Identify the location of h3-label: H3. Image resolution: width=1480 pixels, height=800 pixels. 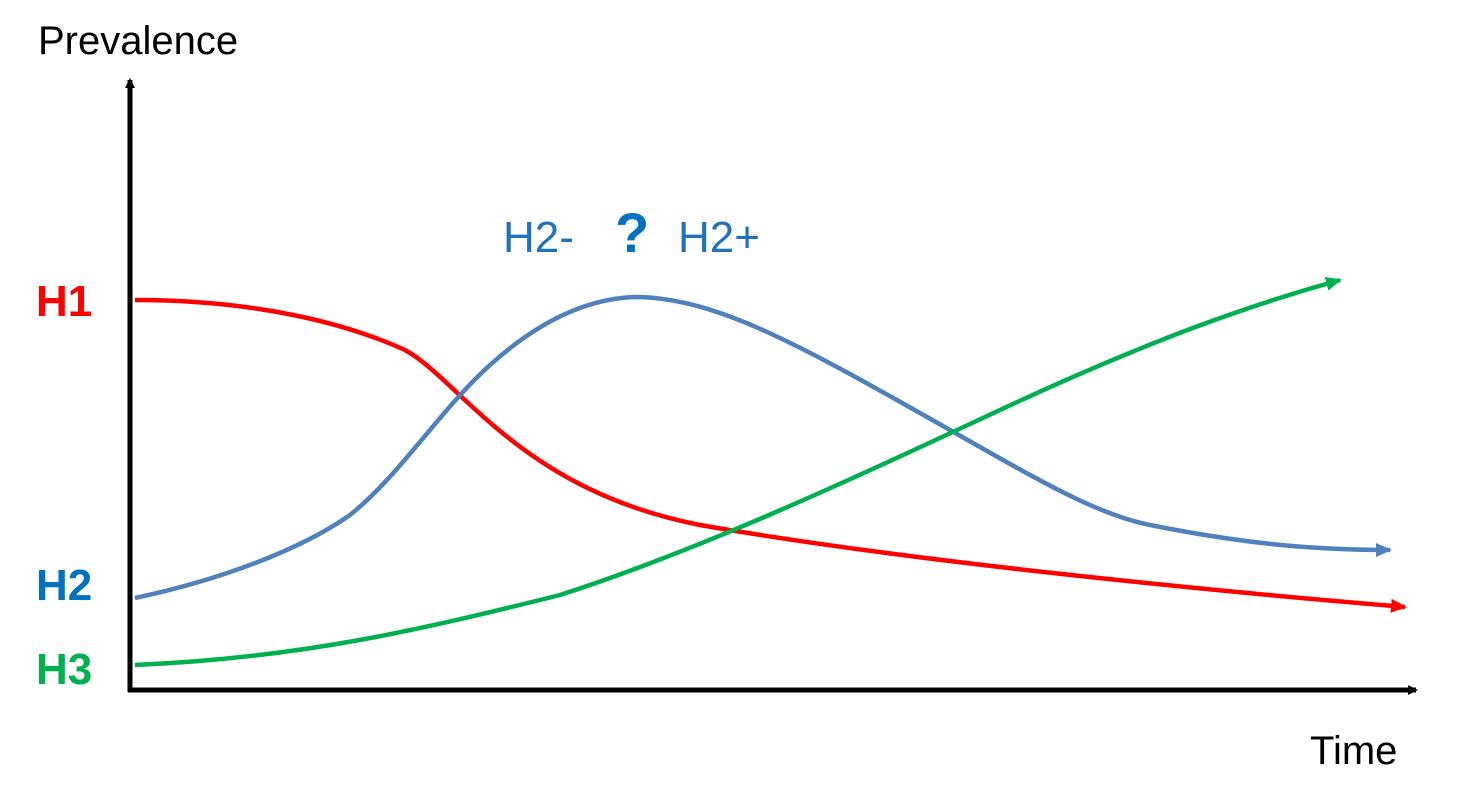
(64, 669).